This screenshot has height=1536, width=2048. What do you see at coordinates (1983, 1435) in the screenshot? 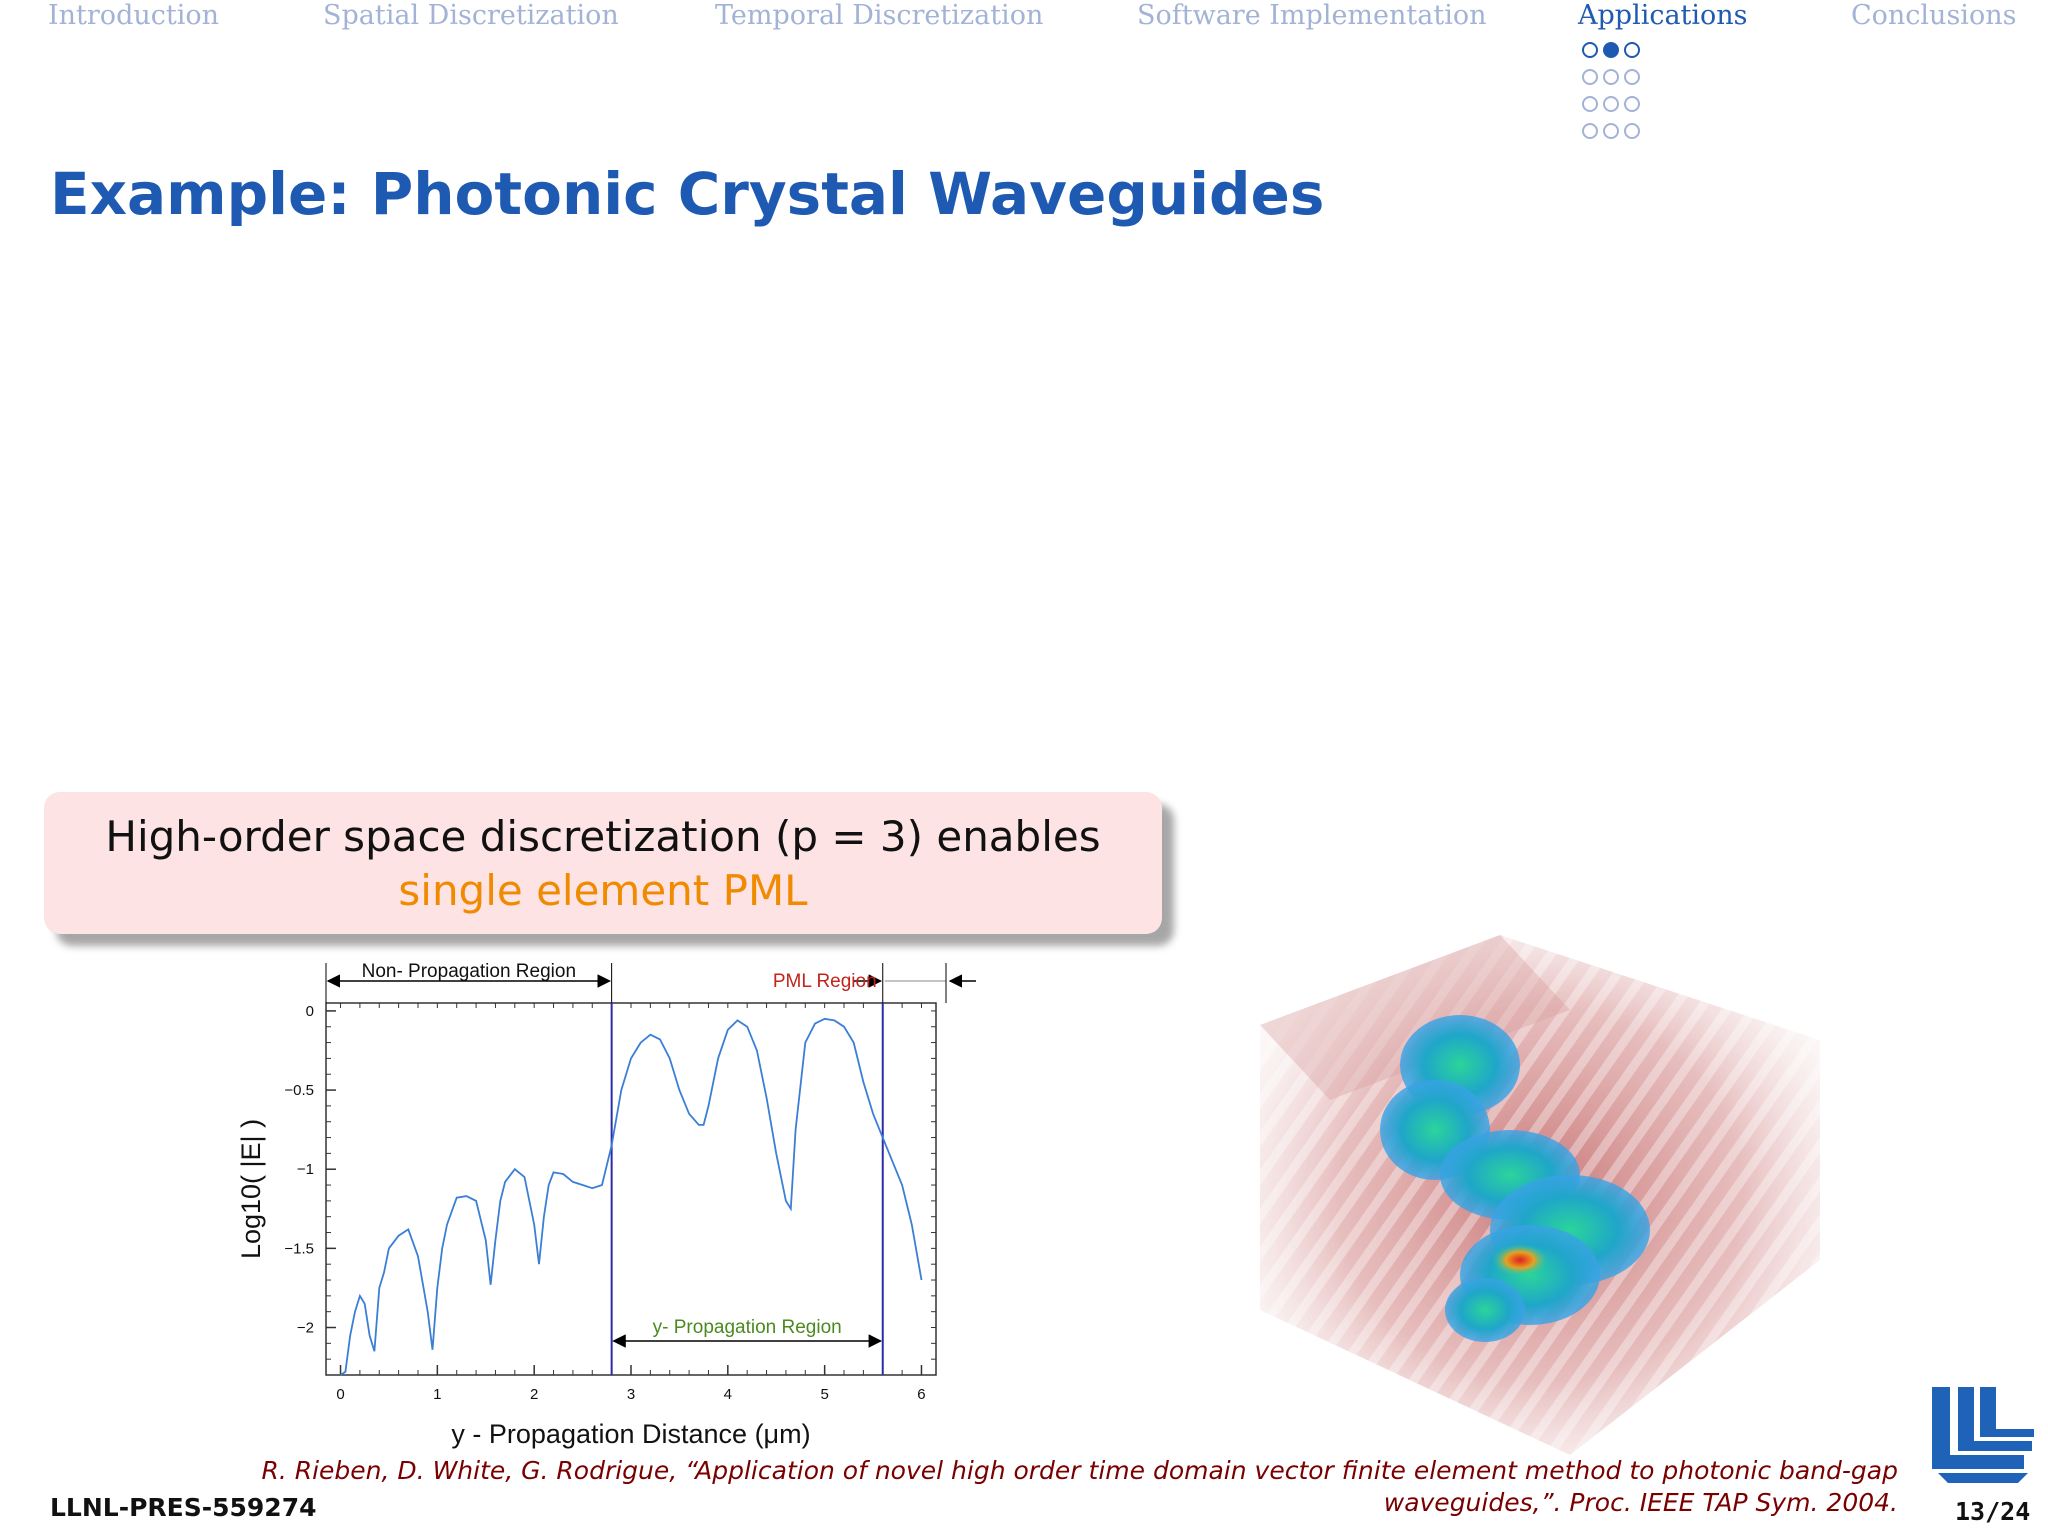
I see `llnl-logo` at bounding box center [1983, 1435].